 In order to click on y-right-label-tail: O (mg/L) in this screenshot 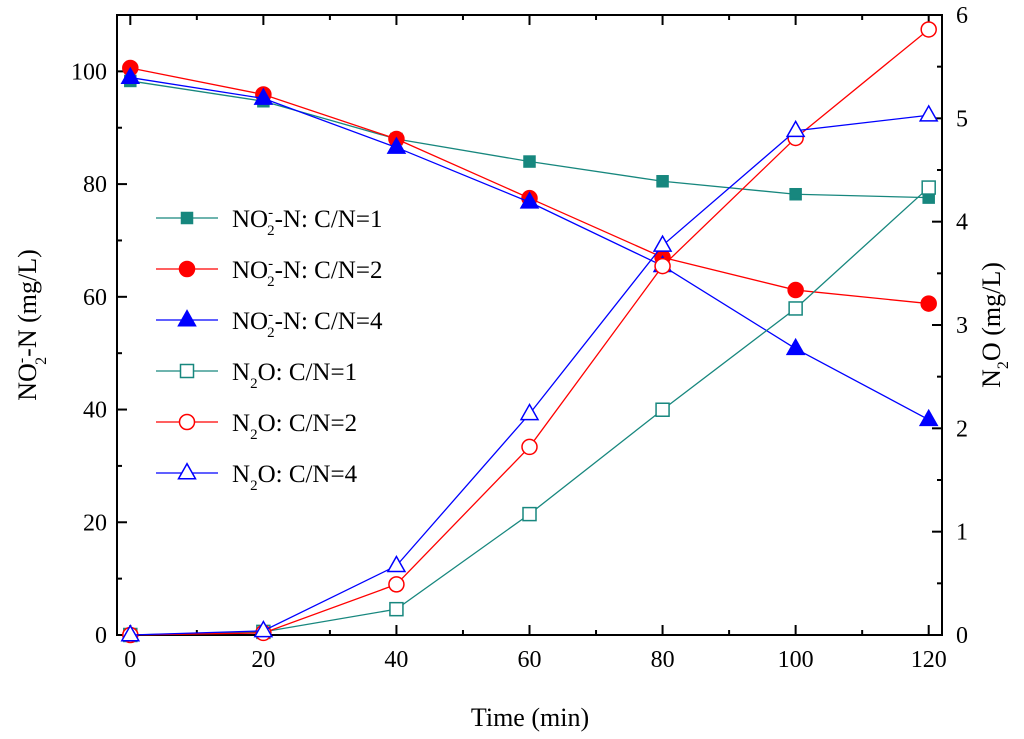, I will do `click(991, 311)`.